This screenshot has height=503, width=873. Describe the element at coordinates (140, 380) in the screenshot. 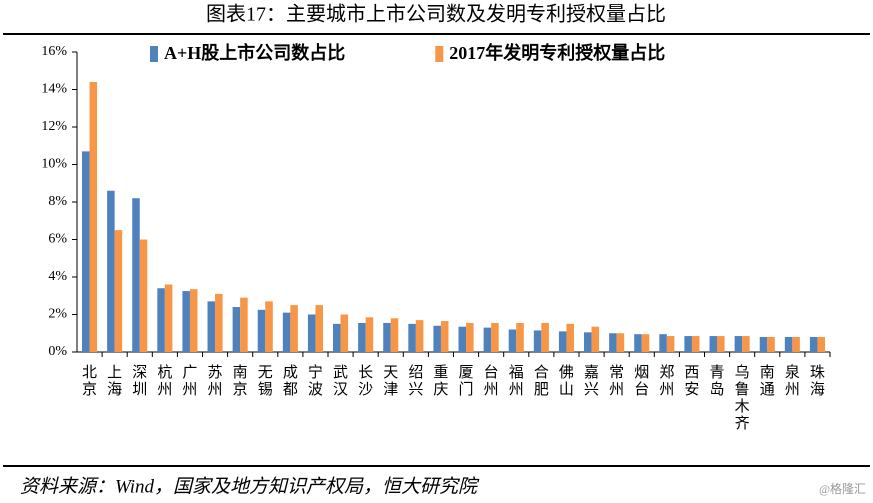

I see `x-tick-label: 深圳` at that location.